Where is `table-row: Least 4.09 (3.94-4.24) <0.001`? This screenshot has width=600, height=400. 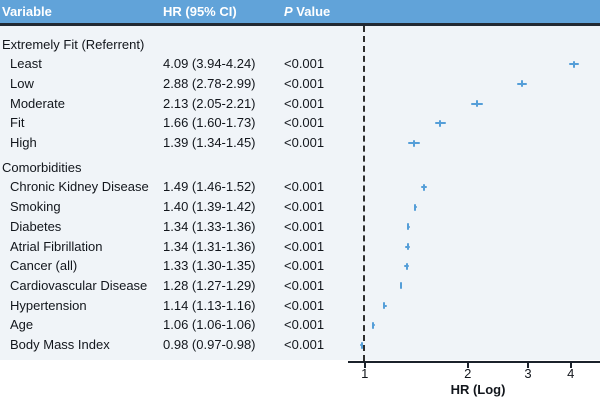 table-row: Least 4.09 (3.94-4.24) <0.001 is located at coordinates (172, 64).